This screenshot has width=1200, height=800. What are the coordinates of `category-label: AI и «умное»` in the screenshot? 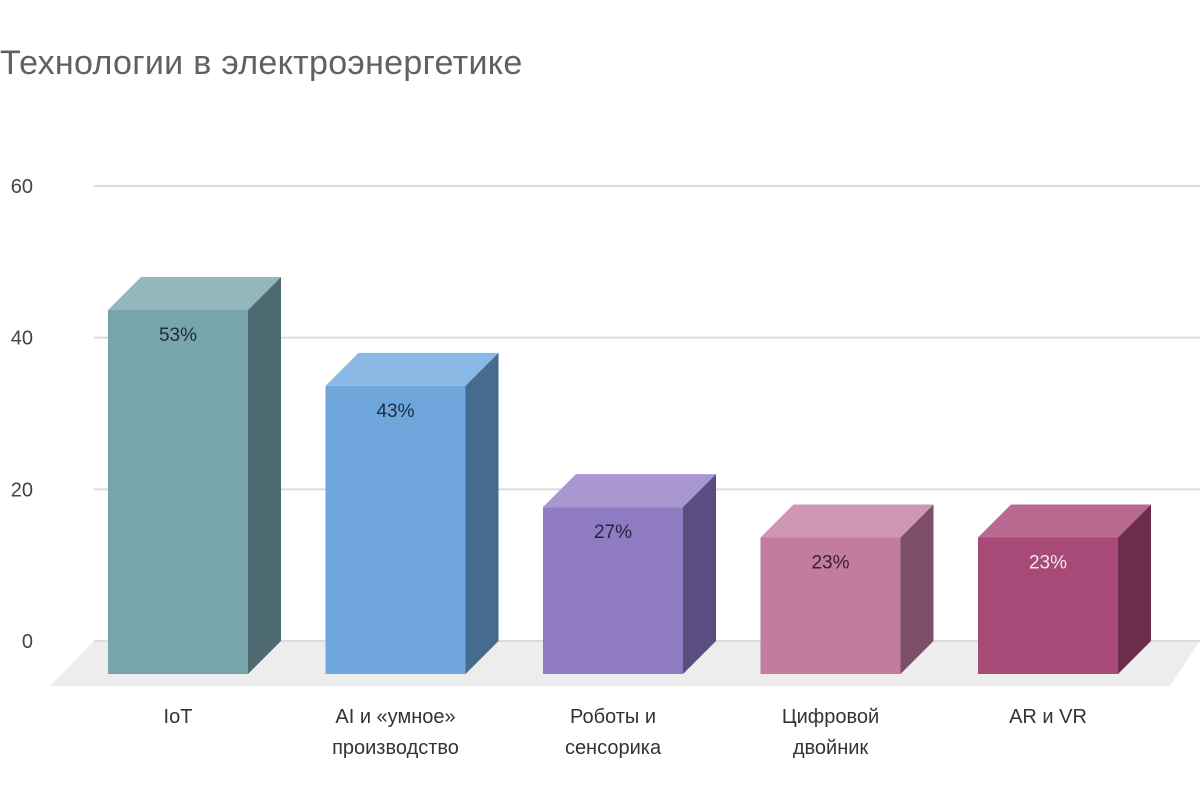 It's located at (395, 717).